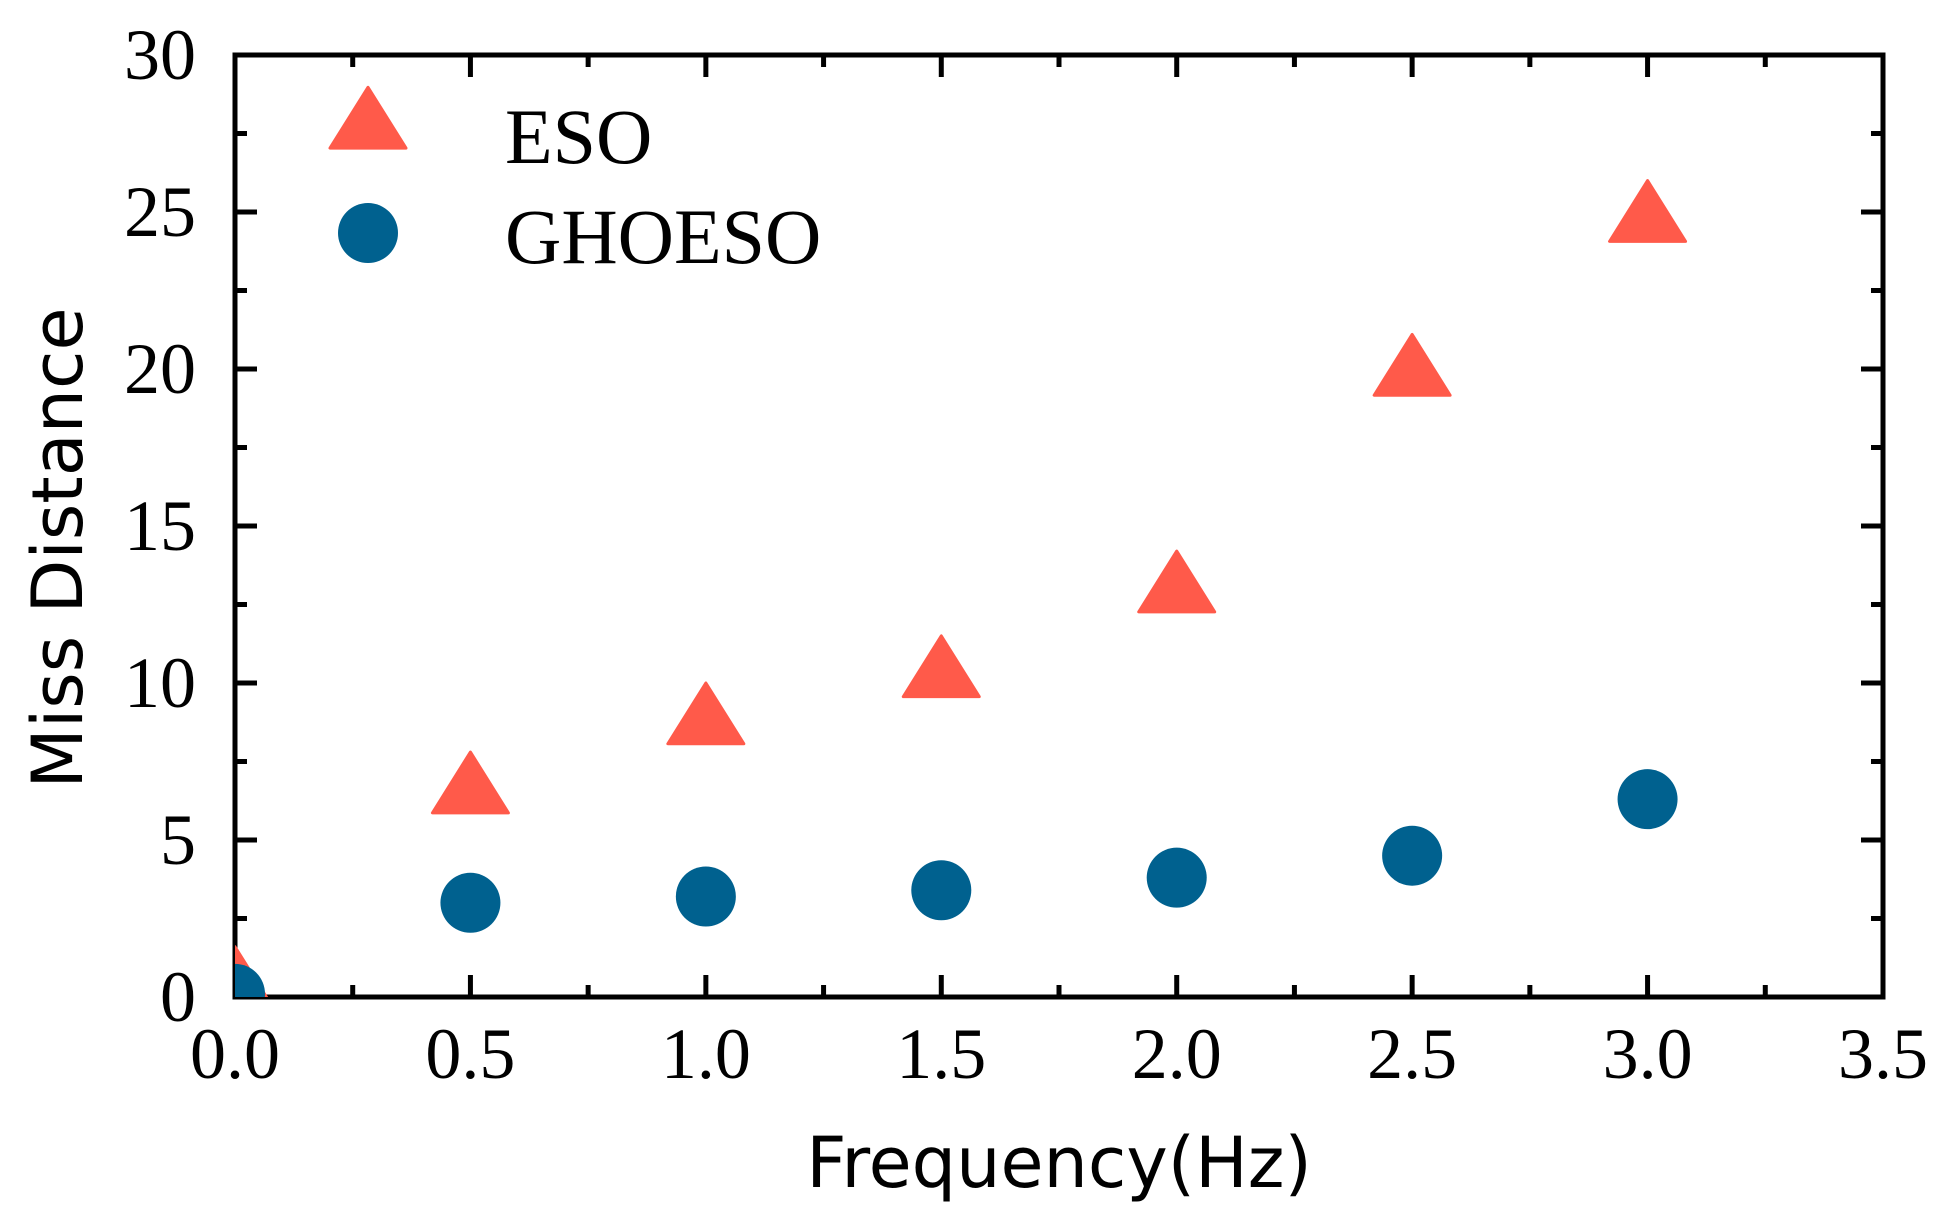  What do you see at coordinates (58, 547) in the screenshot?
I see `y-axis-title: Miss Distance` at bounding box center [58, 547].